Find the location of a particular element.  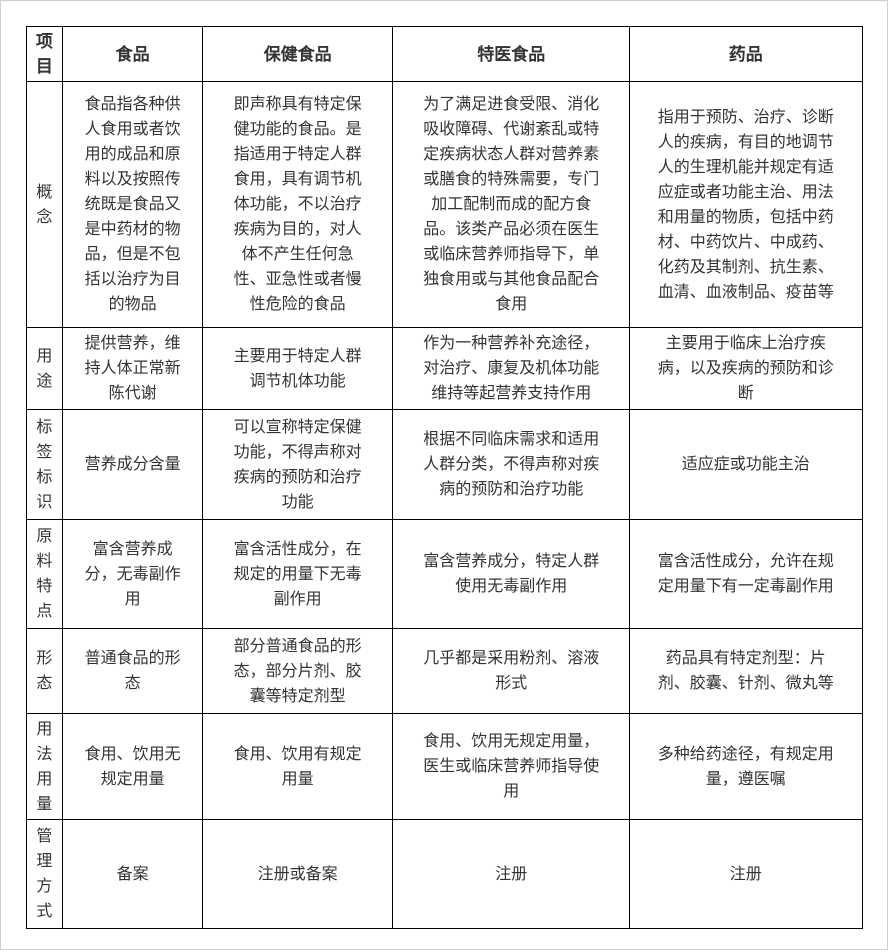

cell-labeling-fsmp: 根据不同临床需求和适用人群分类，不得声称对疾病的预防和治疗功能 is located at coordinates (511, 464).